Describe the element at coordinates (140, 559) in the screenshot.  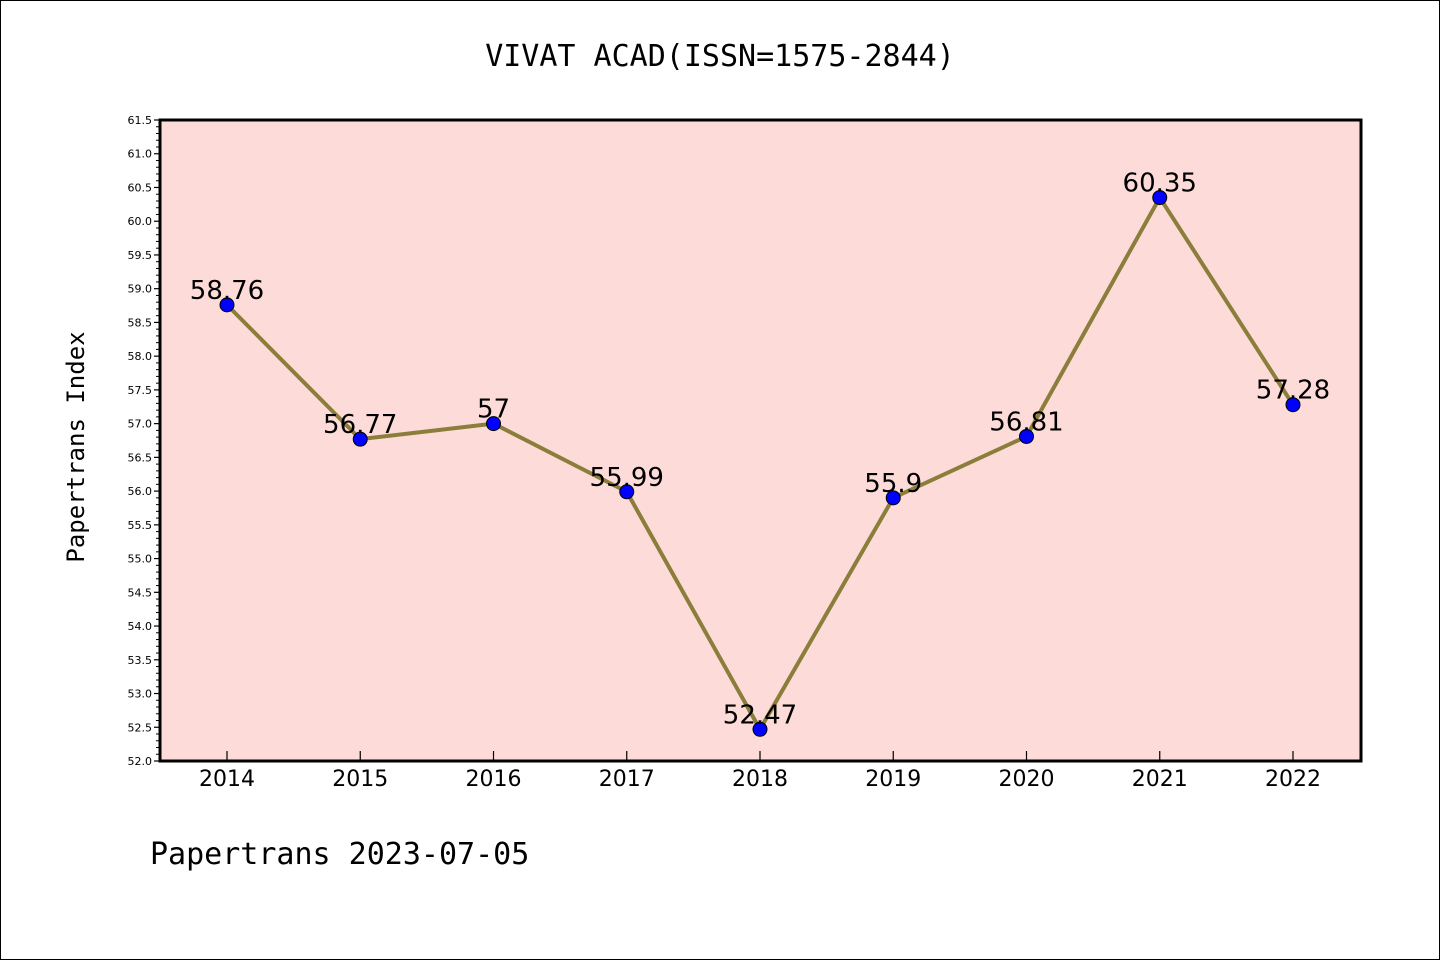
I see `y-tick-label: 55.0` at that location.